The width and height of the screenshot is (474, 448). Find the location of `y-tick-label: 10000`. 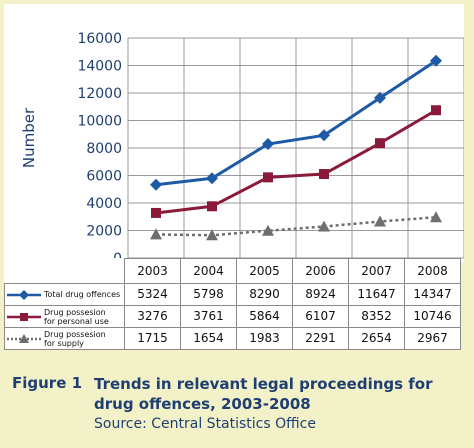

y-tick-label: 10000 is located at coordinates (99, 122).